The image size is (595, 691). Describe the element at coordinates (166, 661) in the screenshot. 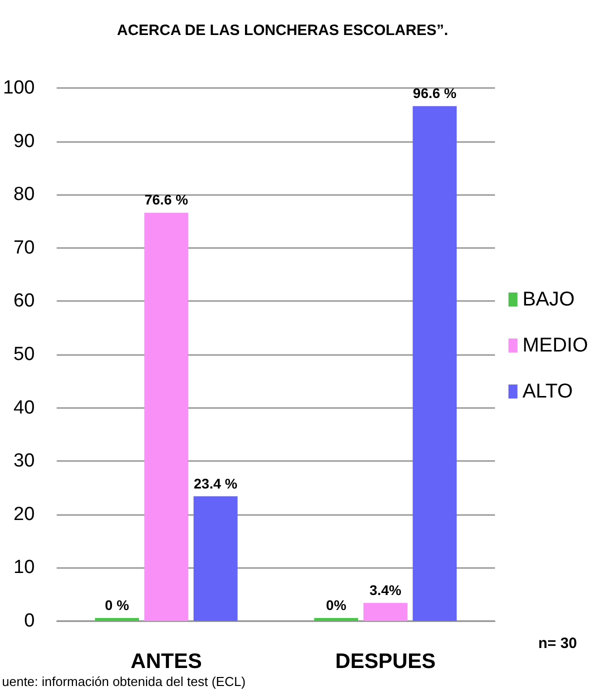

I see `x-tick-label: ANTES` at that location.